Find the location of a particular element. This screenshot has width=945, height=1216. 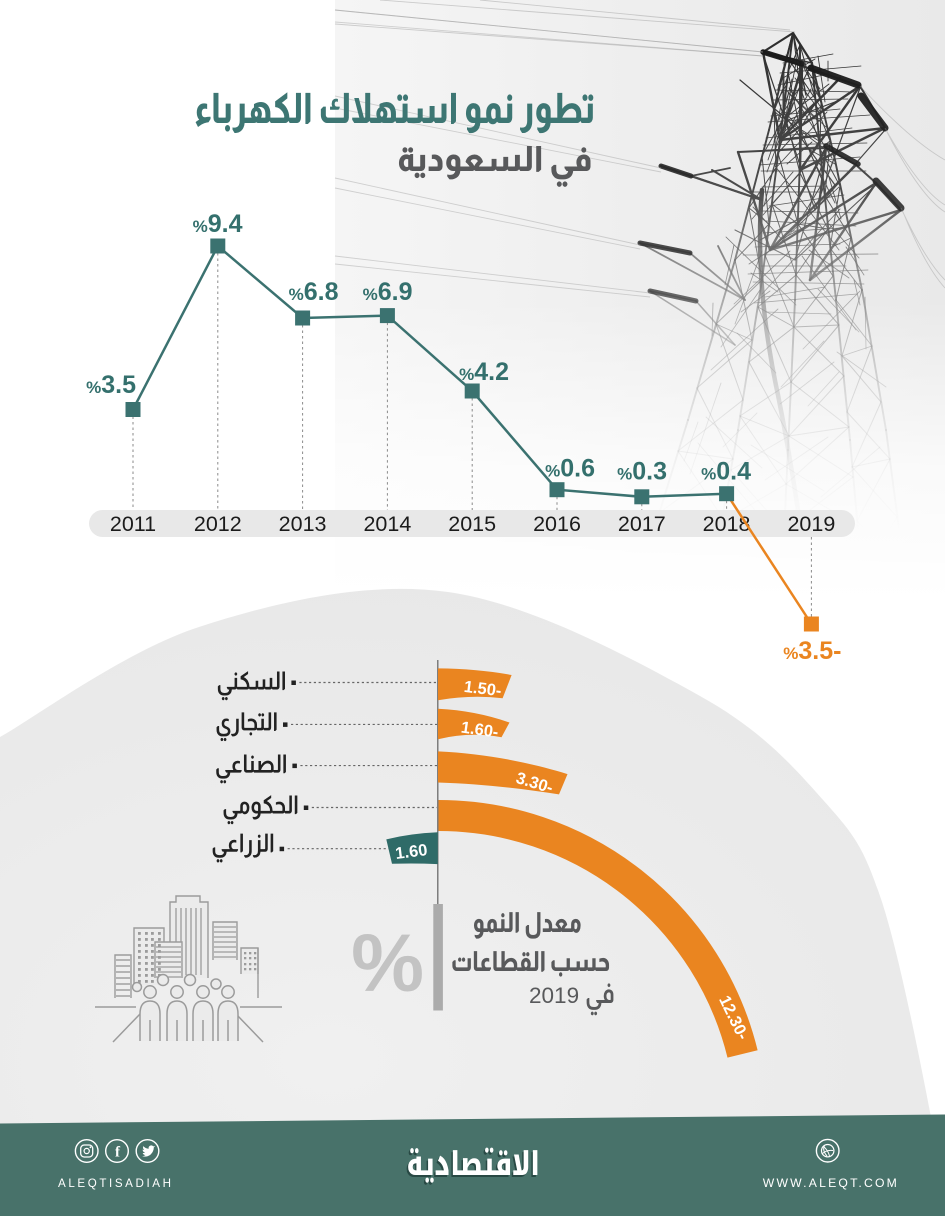

svg-text: %0.6 is located at coordinates (570, 469).